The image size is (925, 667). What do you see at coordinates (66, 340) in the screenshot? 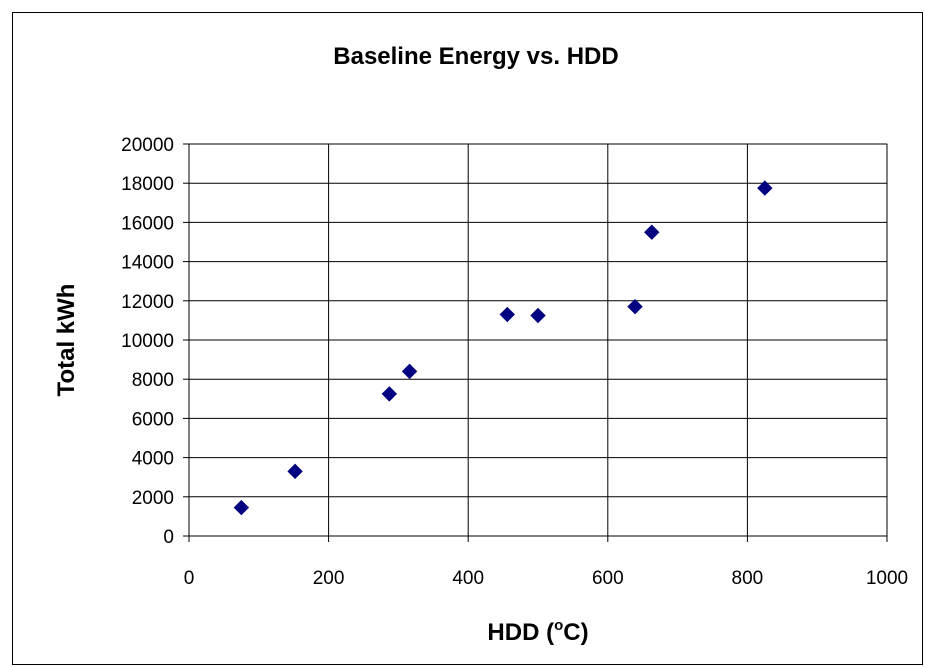
I see `y-axis-title: Total kWh` at bounding box center [66, 340].